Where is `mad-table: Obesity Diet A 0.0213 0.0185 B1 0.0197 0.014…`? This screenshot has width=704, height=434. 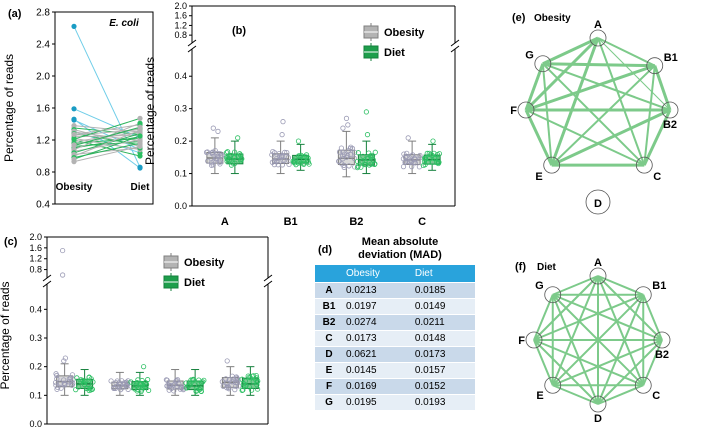 mad-table: Obesity Diet A 0.0213 0.0185 B1 0.0197 0.014… is located at coordinates (395, 337).